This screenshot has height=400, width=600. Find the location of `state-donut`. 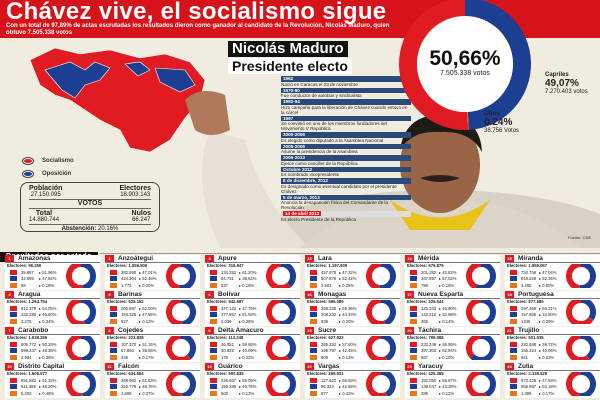

state-donut is located at coordinates (181, 312).